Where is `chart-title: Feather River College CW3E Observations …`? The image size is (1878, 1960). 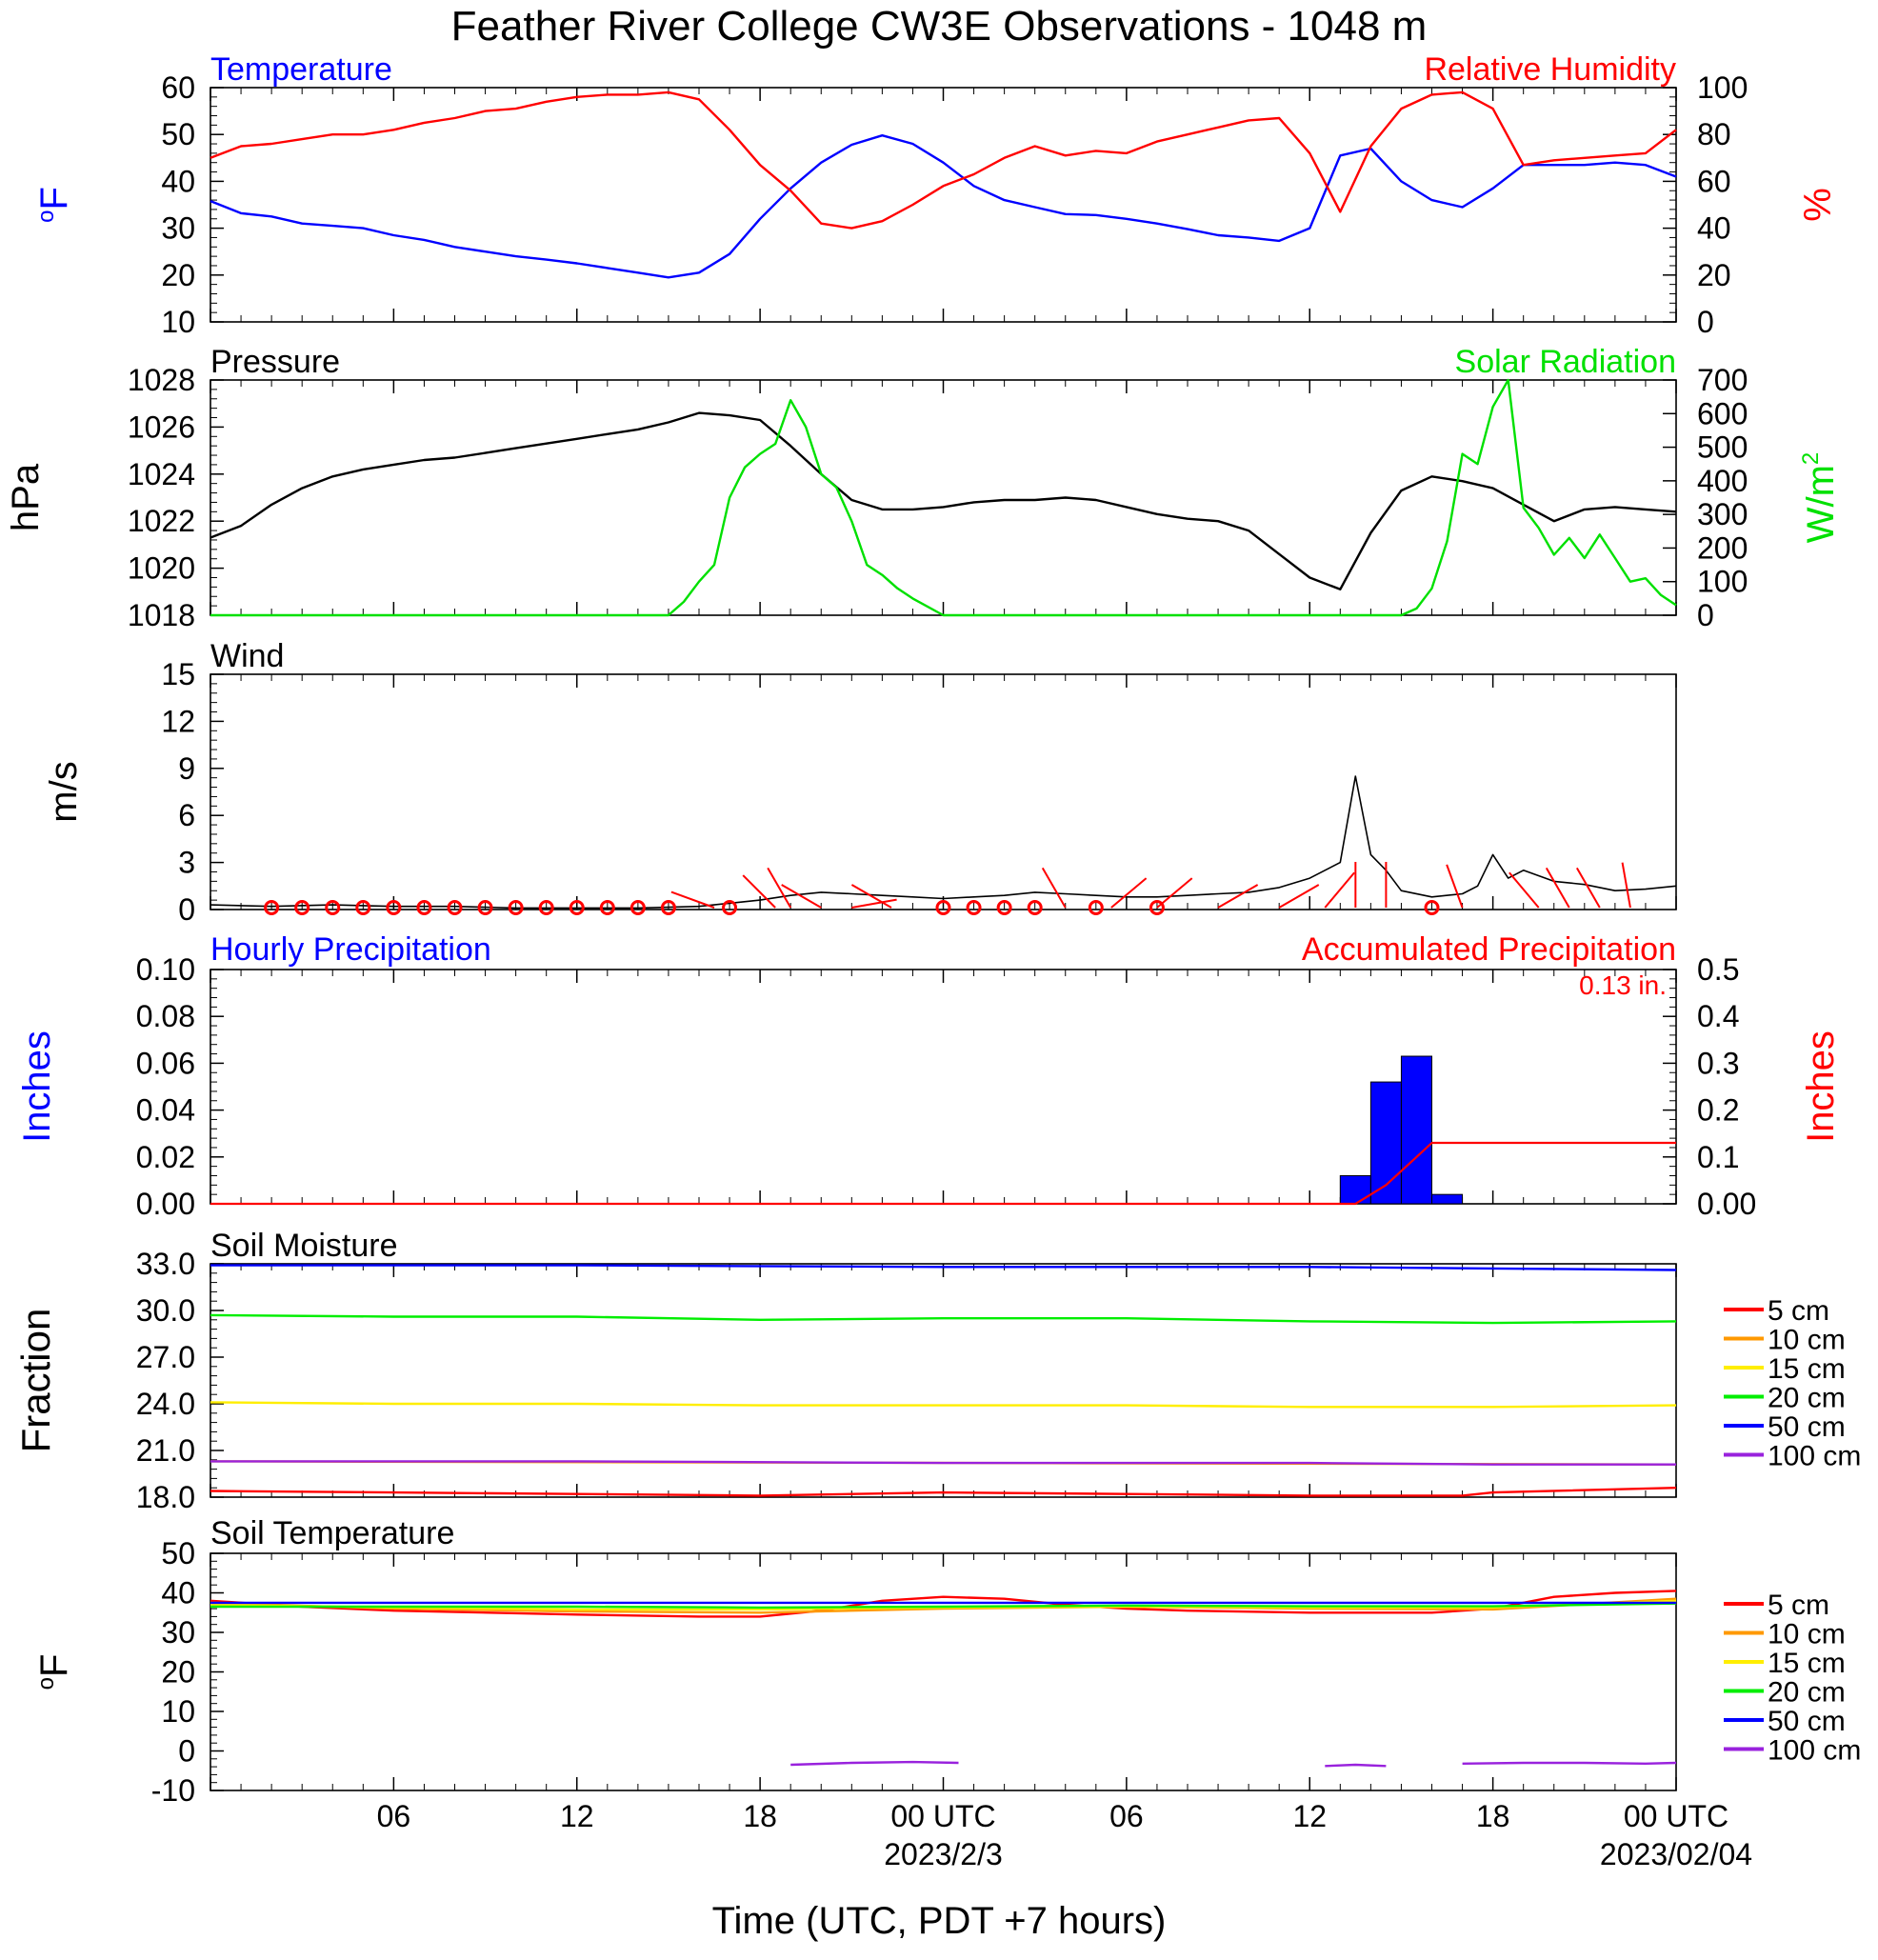 chart-title: Feather River College CW3E Observations … is located at coordinates (939, 26).